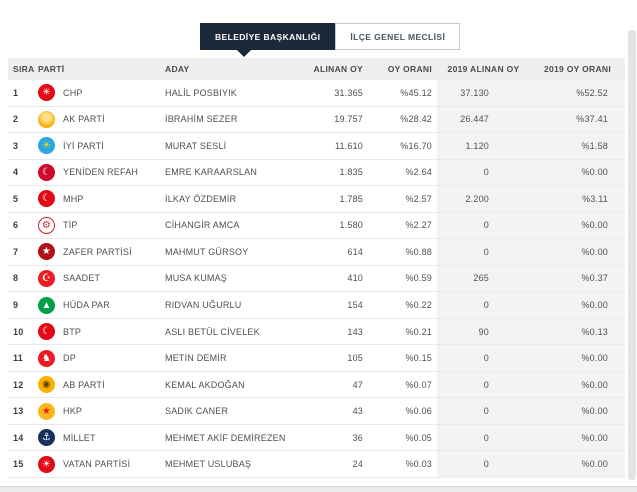  What do you see at coordinates (51, 69) in the screenshot?
I see `column-header-parti: PARTİ` at bounding box center [51, 69].